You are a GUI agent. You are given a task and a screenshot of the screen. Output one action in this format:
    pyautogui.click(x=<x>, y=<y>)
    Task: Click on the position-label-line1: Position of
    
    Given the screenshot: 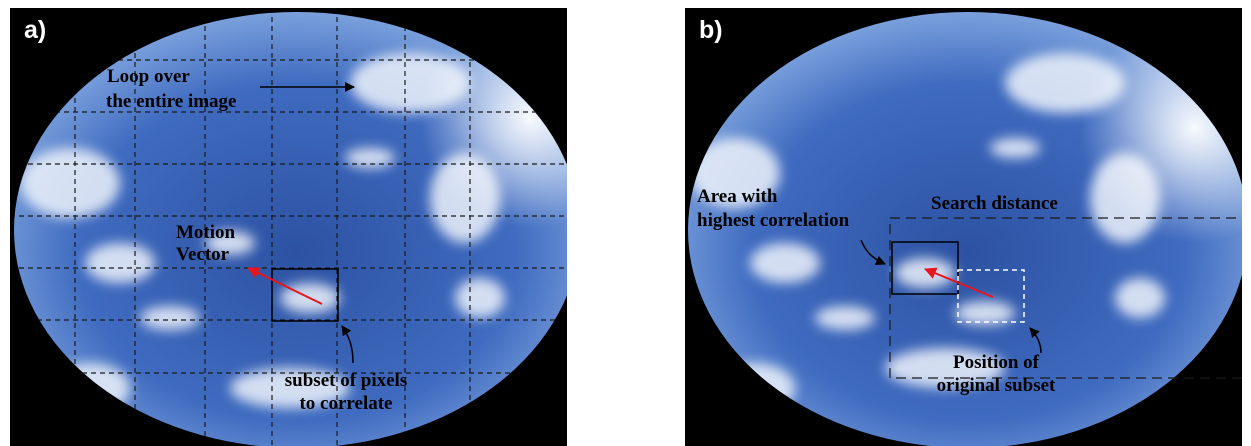 What is the action you would take?
    pyautogui.click(x=996, y=362)
    